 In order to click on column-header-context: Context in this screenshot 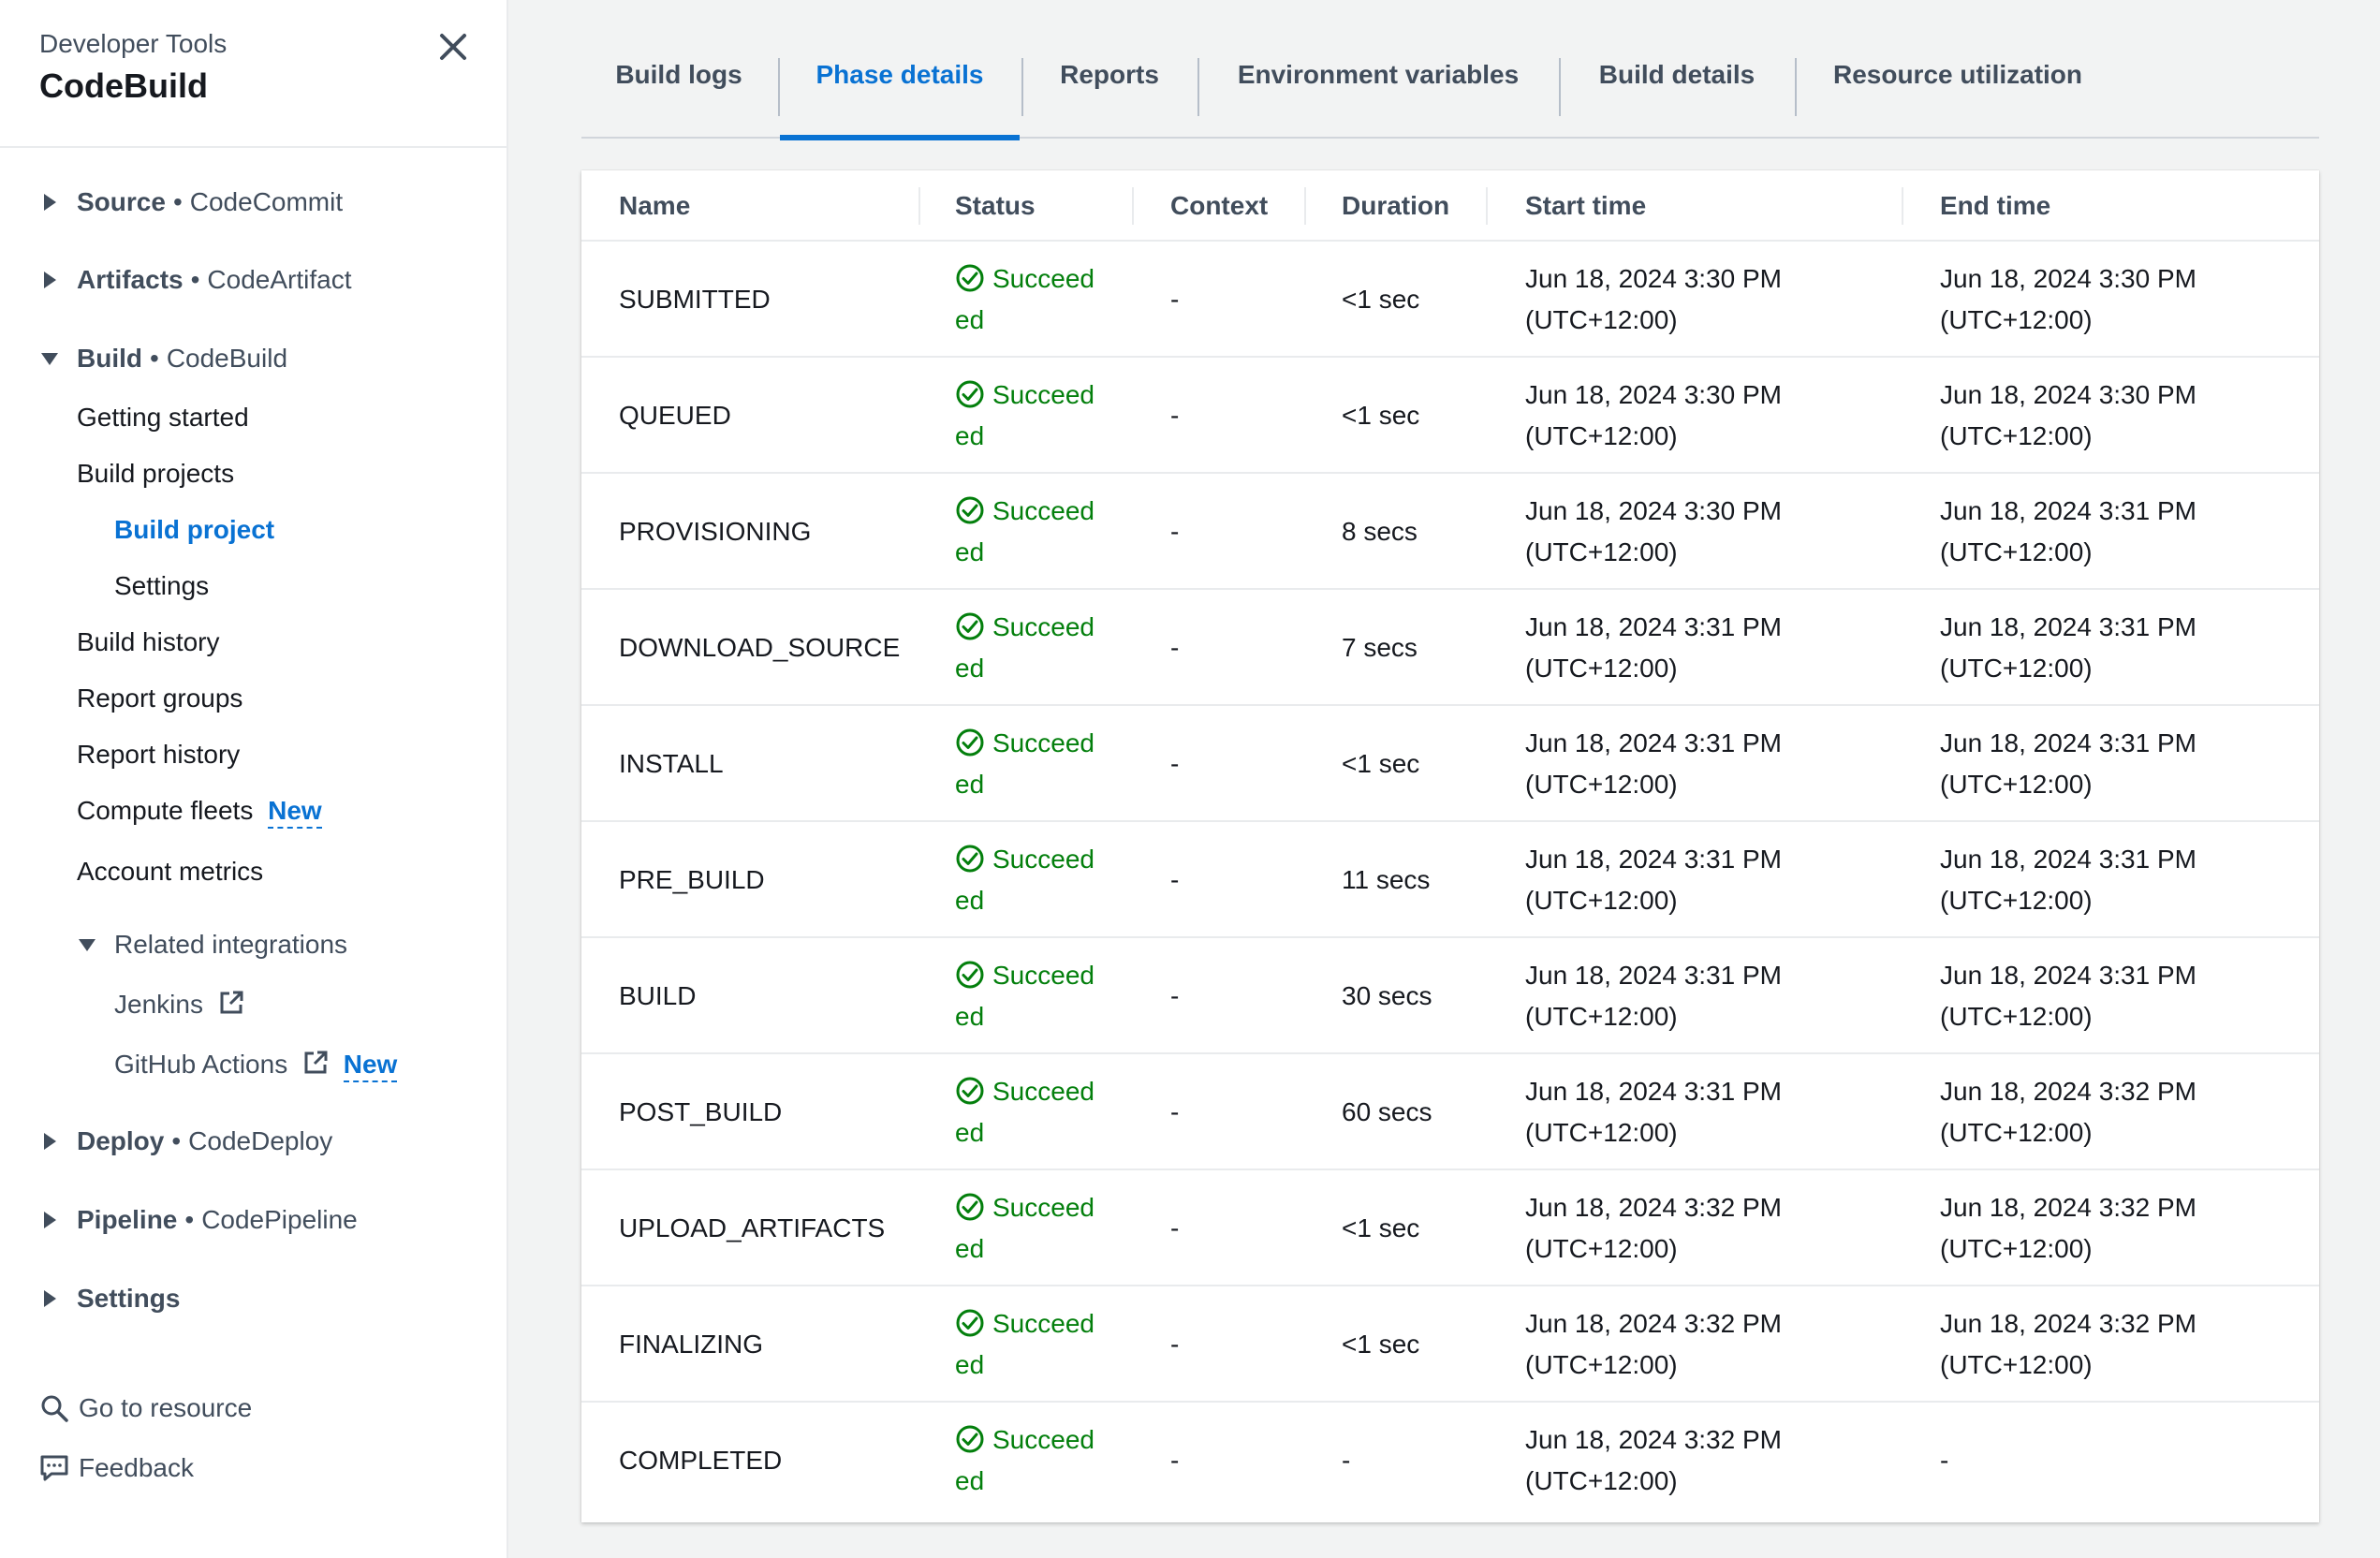, I will do `click(1219, 205)`.